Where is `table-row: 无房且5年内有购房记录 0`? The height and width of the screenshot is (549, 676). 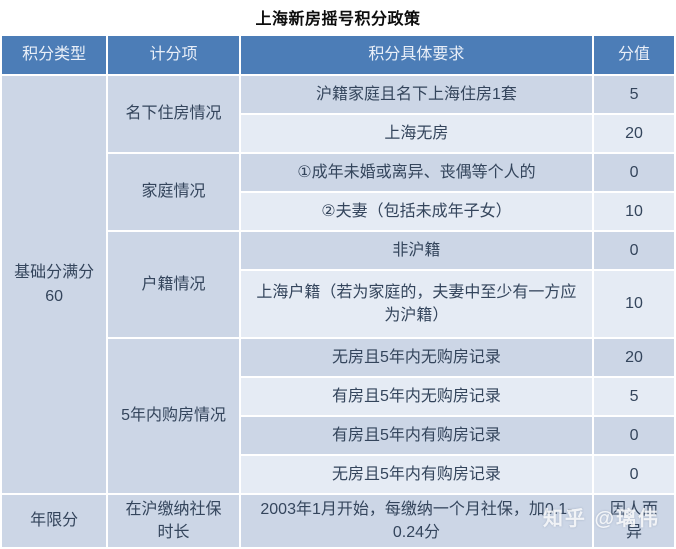 table-row: 无房且5年内有购房记录 0 is located at coordinates (338, 474).